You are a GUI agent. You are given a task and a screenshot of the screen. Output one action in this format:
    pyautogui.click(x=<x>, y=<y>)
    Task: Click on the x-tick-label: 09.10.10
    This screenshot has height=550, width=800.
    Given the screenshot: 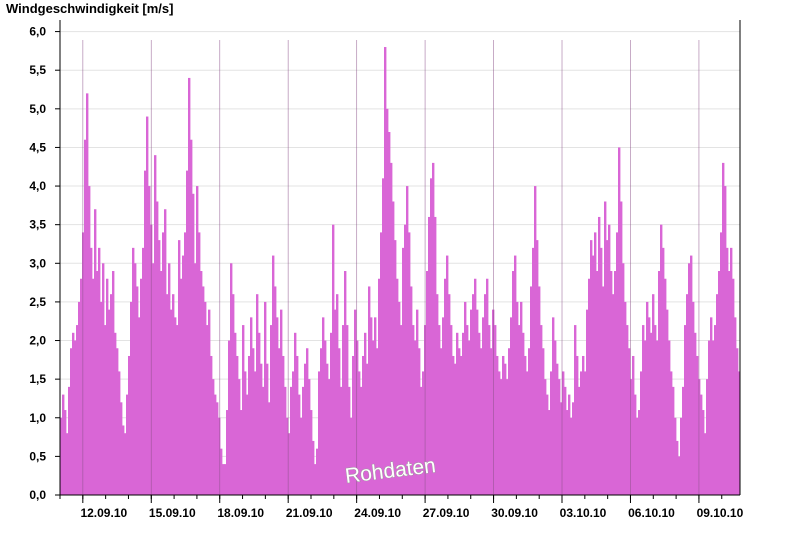 What is the action you would take?
    pyautogui.click(x=720, y=513)
    